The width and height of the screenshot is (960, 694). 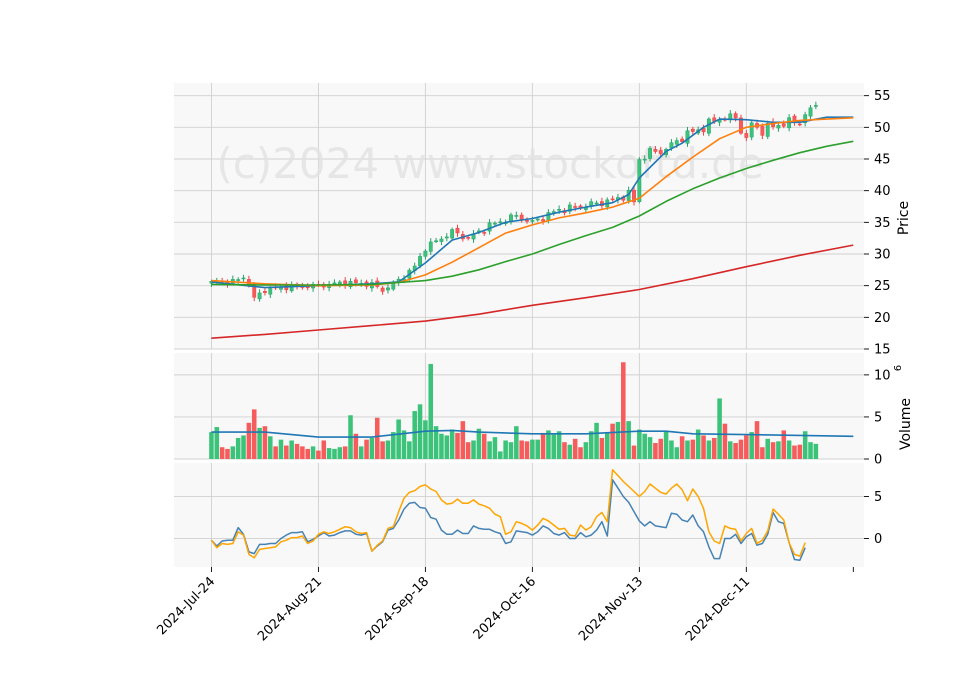 What do you see at coordinates (882, 191) in the screenshot?
I see `price-y-tick-label: 40` at bounding box center [882, 191].